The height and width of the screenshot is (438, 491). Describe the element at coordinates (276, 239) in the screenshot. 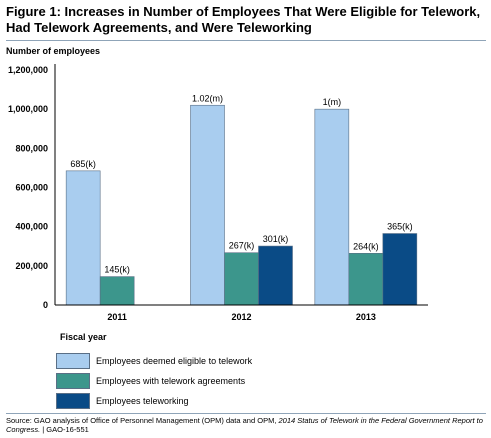

I see `data-label: 301(k)` at that location.